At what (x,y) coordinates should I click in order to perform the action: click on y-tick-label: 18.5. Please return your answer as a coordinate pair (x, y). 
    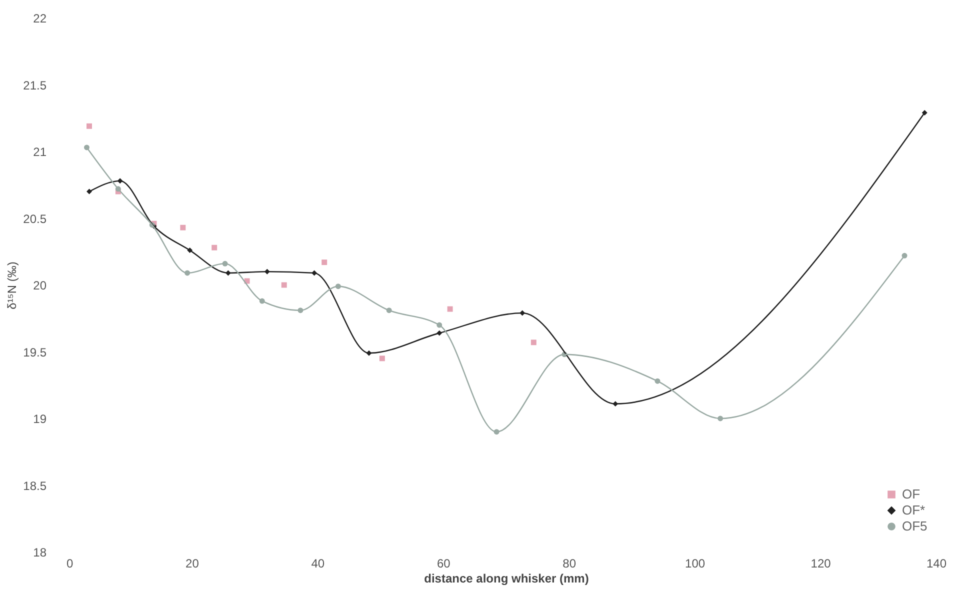
    Looking at the image, I should click on (35, 485).